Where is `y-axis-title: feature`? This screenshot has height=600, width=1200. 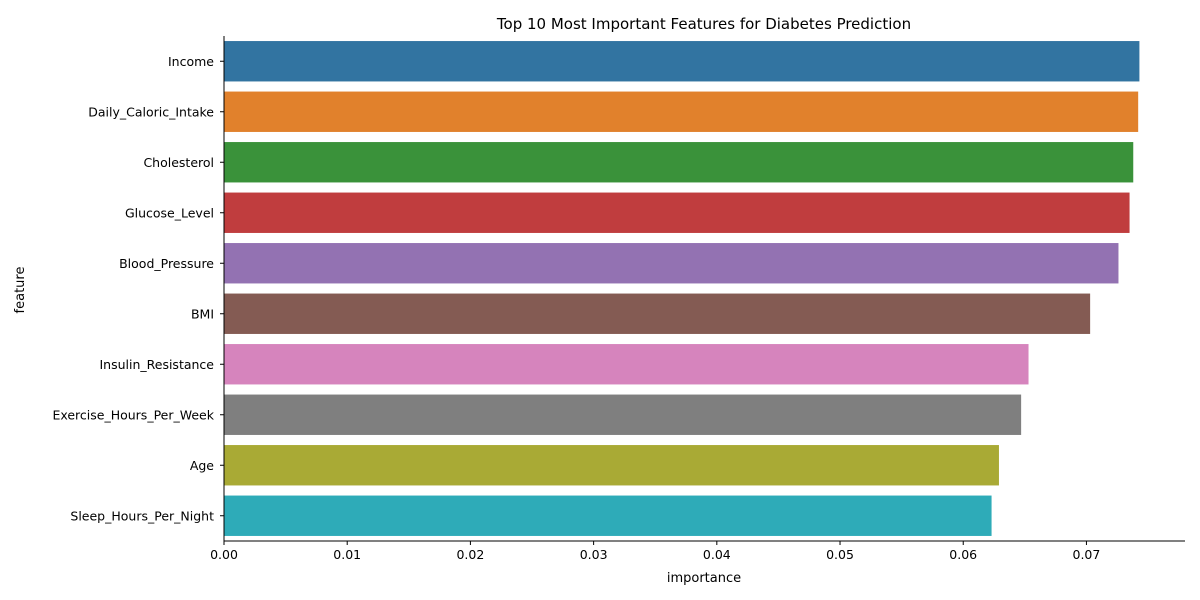
y-axis-title: feature is located at coordinates (20, 290).